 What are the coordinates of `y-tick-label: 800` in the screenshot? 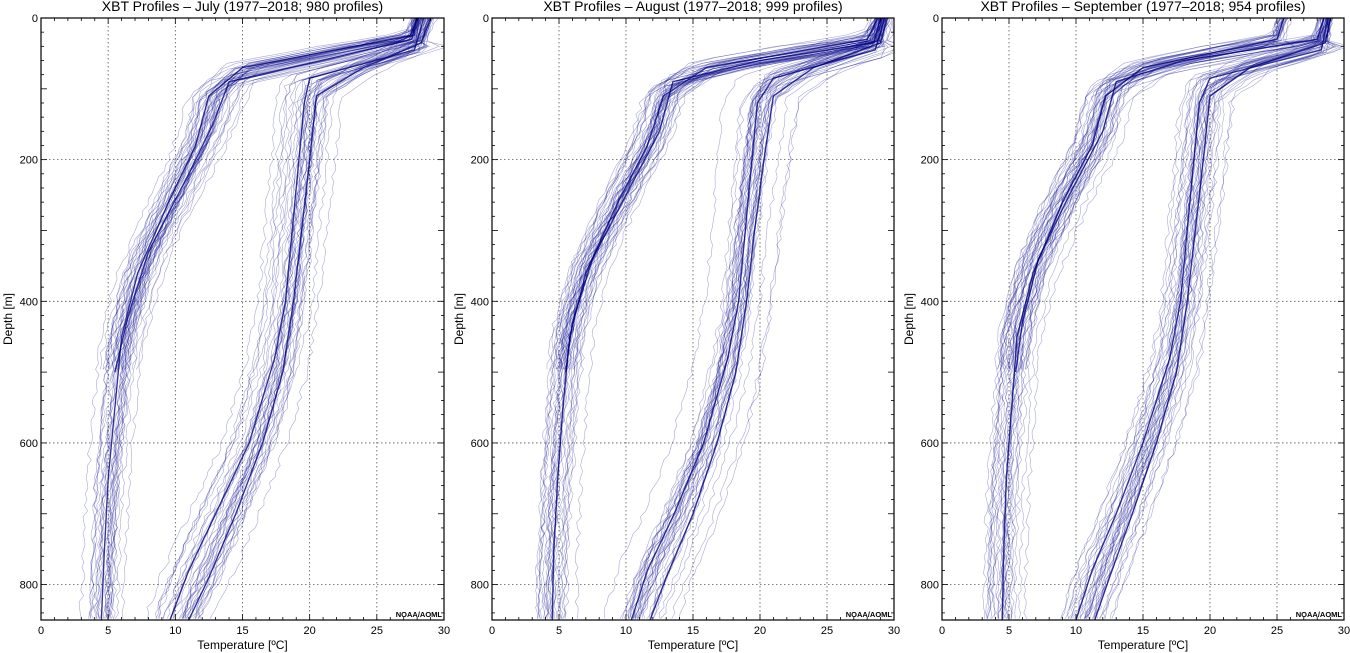 It's located at (29, 586).